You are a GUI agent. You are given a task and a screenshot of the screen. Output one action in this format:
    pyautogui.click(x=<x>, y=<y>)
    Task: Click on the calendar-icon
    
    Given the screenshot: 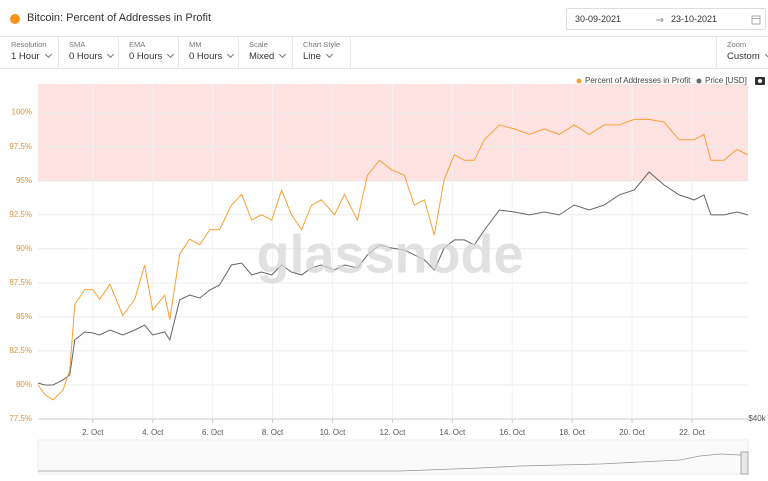 What is the action you would take?
    pyautogui.click(x=756, y=19)
    